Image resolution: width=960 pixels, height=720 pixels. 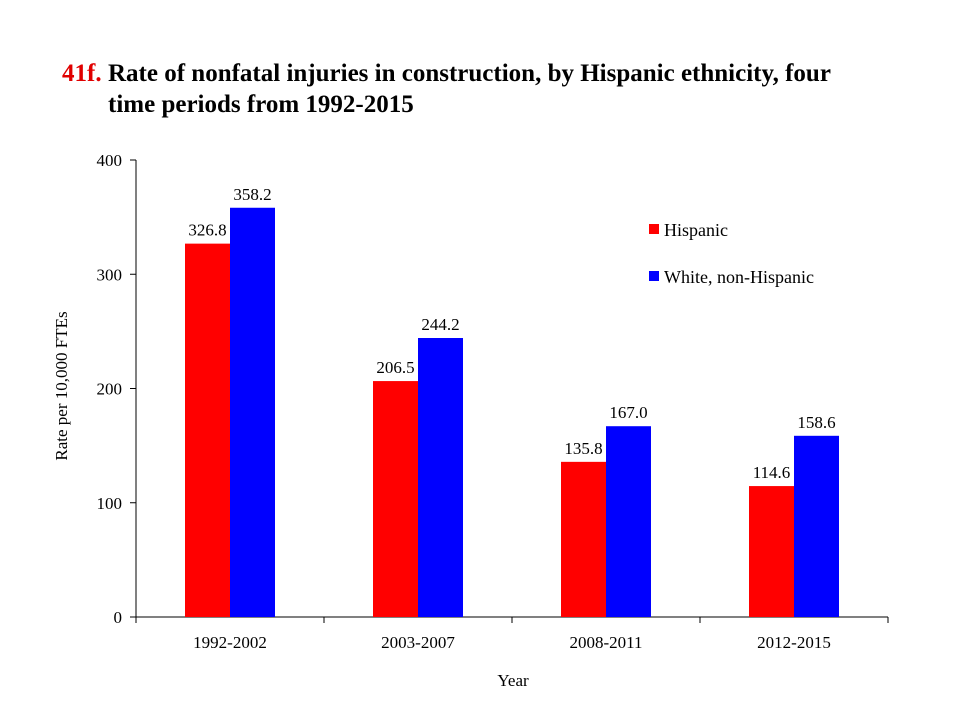 I want to click on data-label: 244.2, so click(x=440, y=324).